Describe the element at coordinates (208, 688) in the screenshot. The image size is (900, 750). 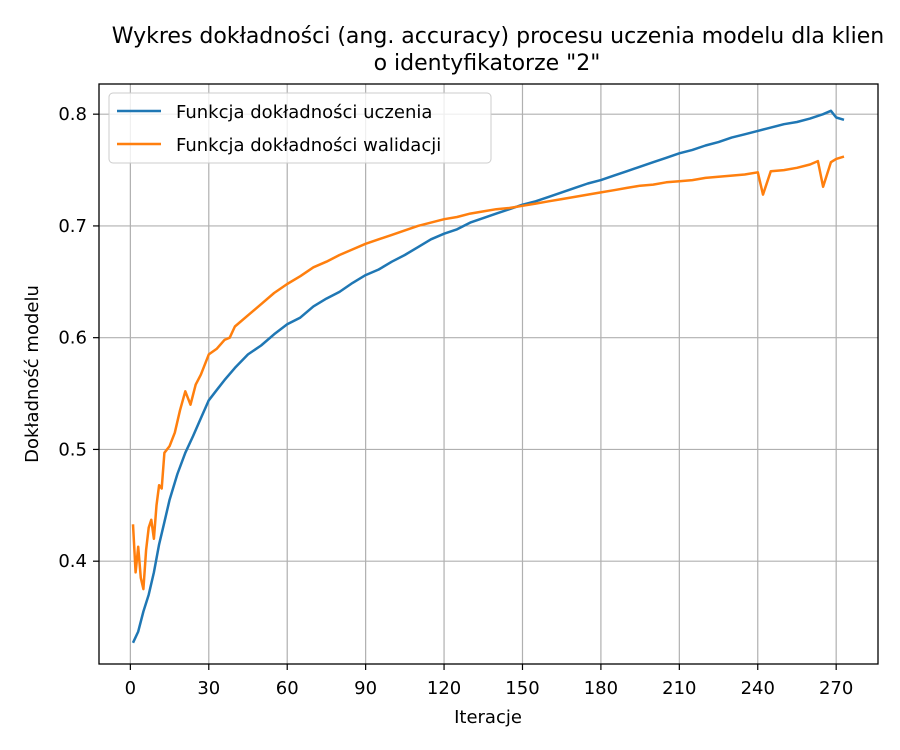
I see `x-tick-label: 30` at that location.